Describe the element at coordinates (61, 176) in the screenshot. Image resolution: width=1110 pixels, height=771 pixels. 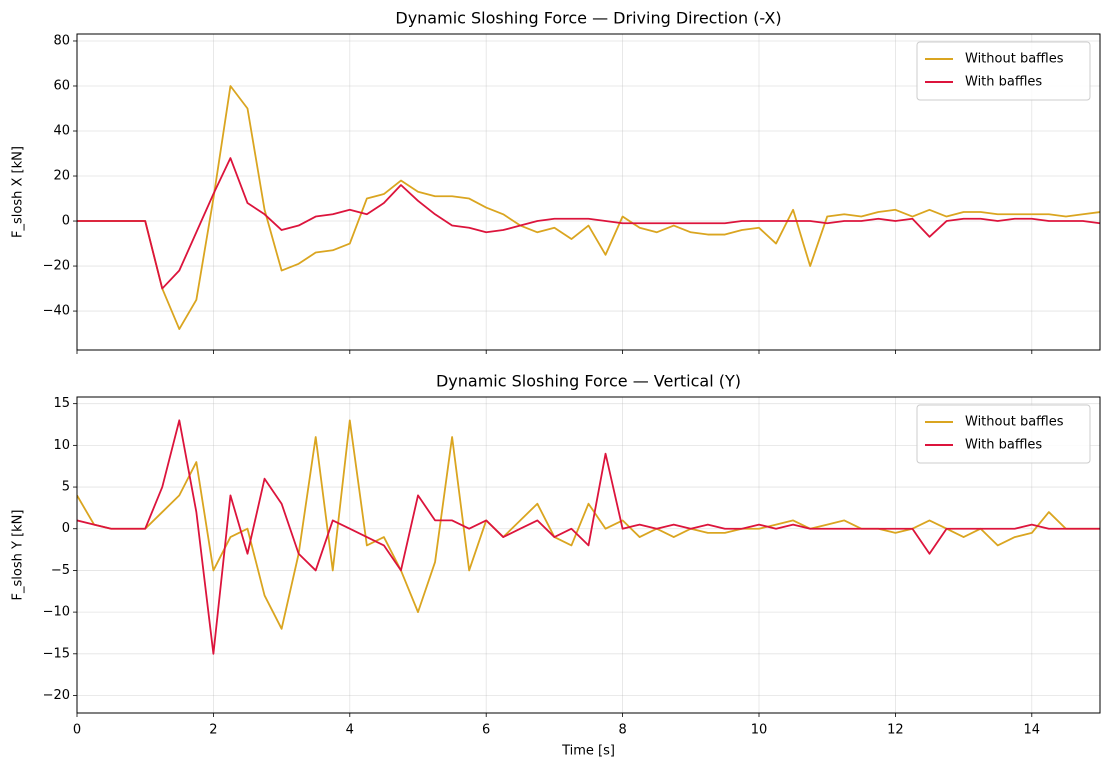
I see `y-tick-label: 20` at that location.